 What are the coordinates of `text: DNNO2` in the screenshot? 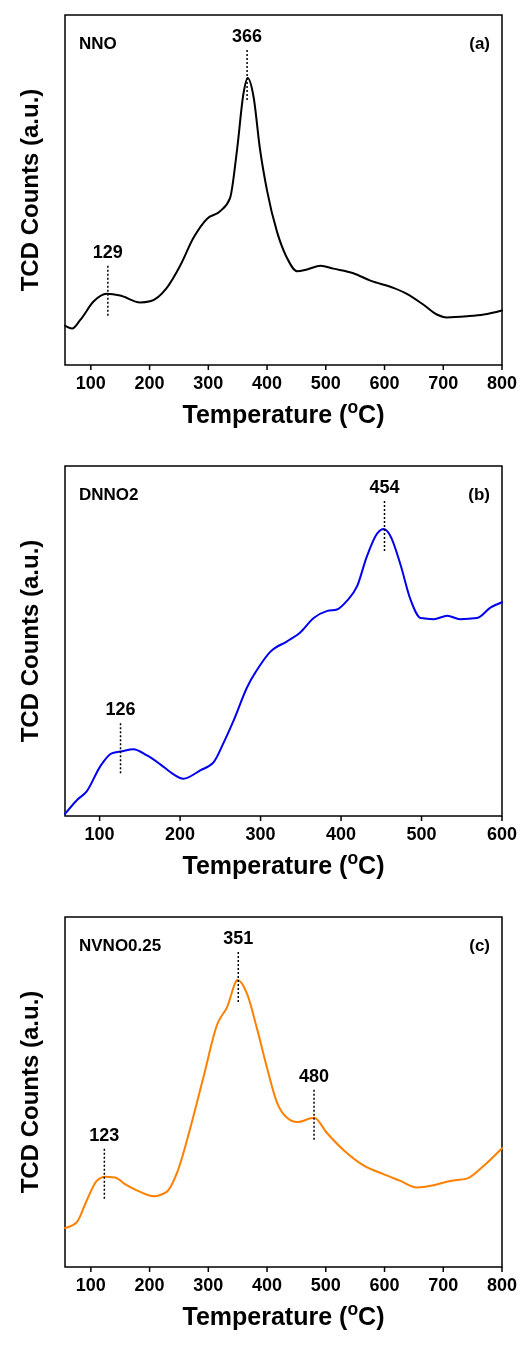 It's located at (109, 494).